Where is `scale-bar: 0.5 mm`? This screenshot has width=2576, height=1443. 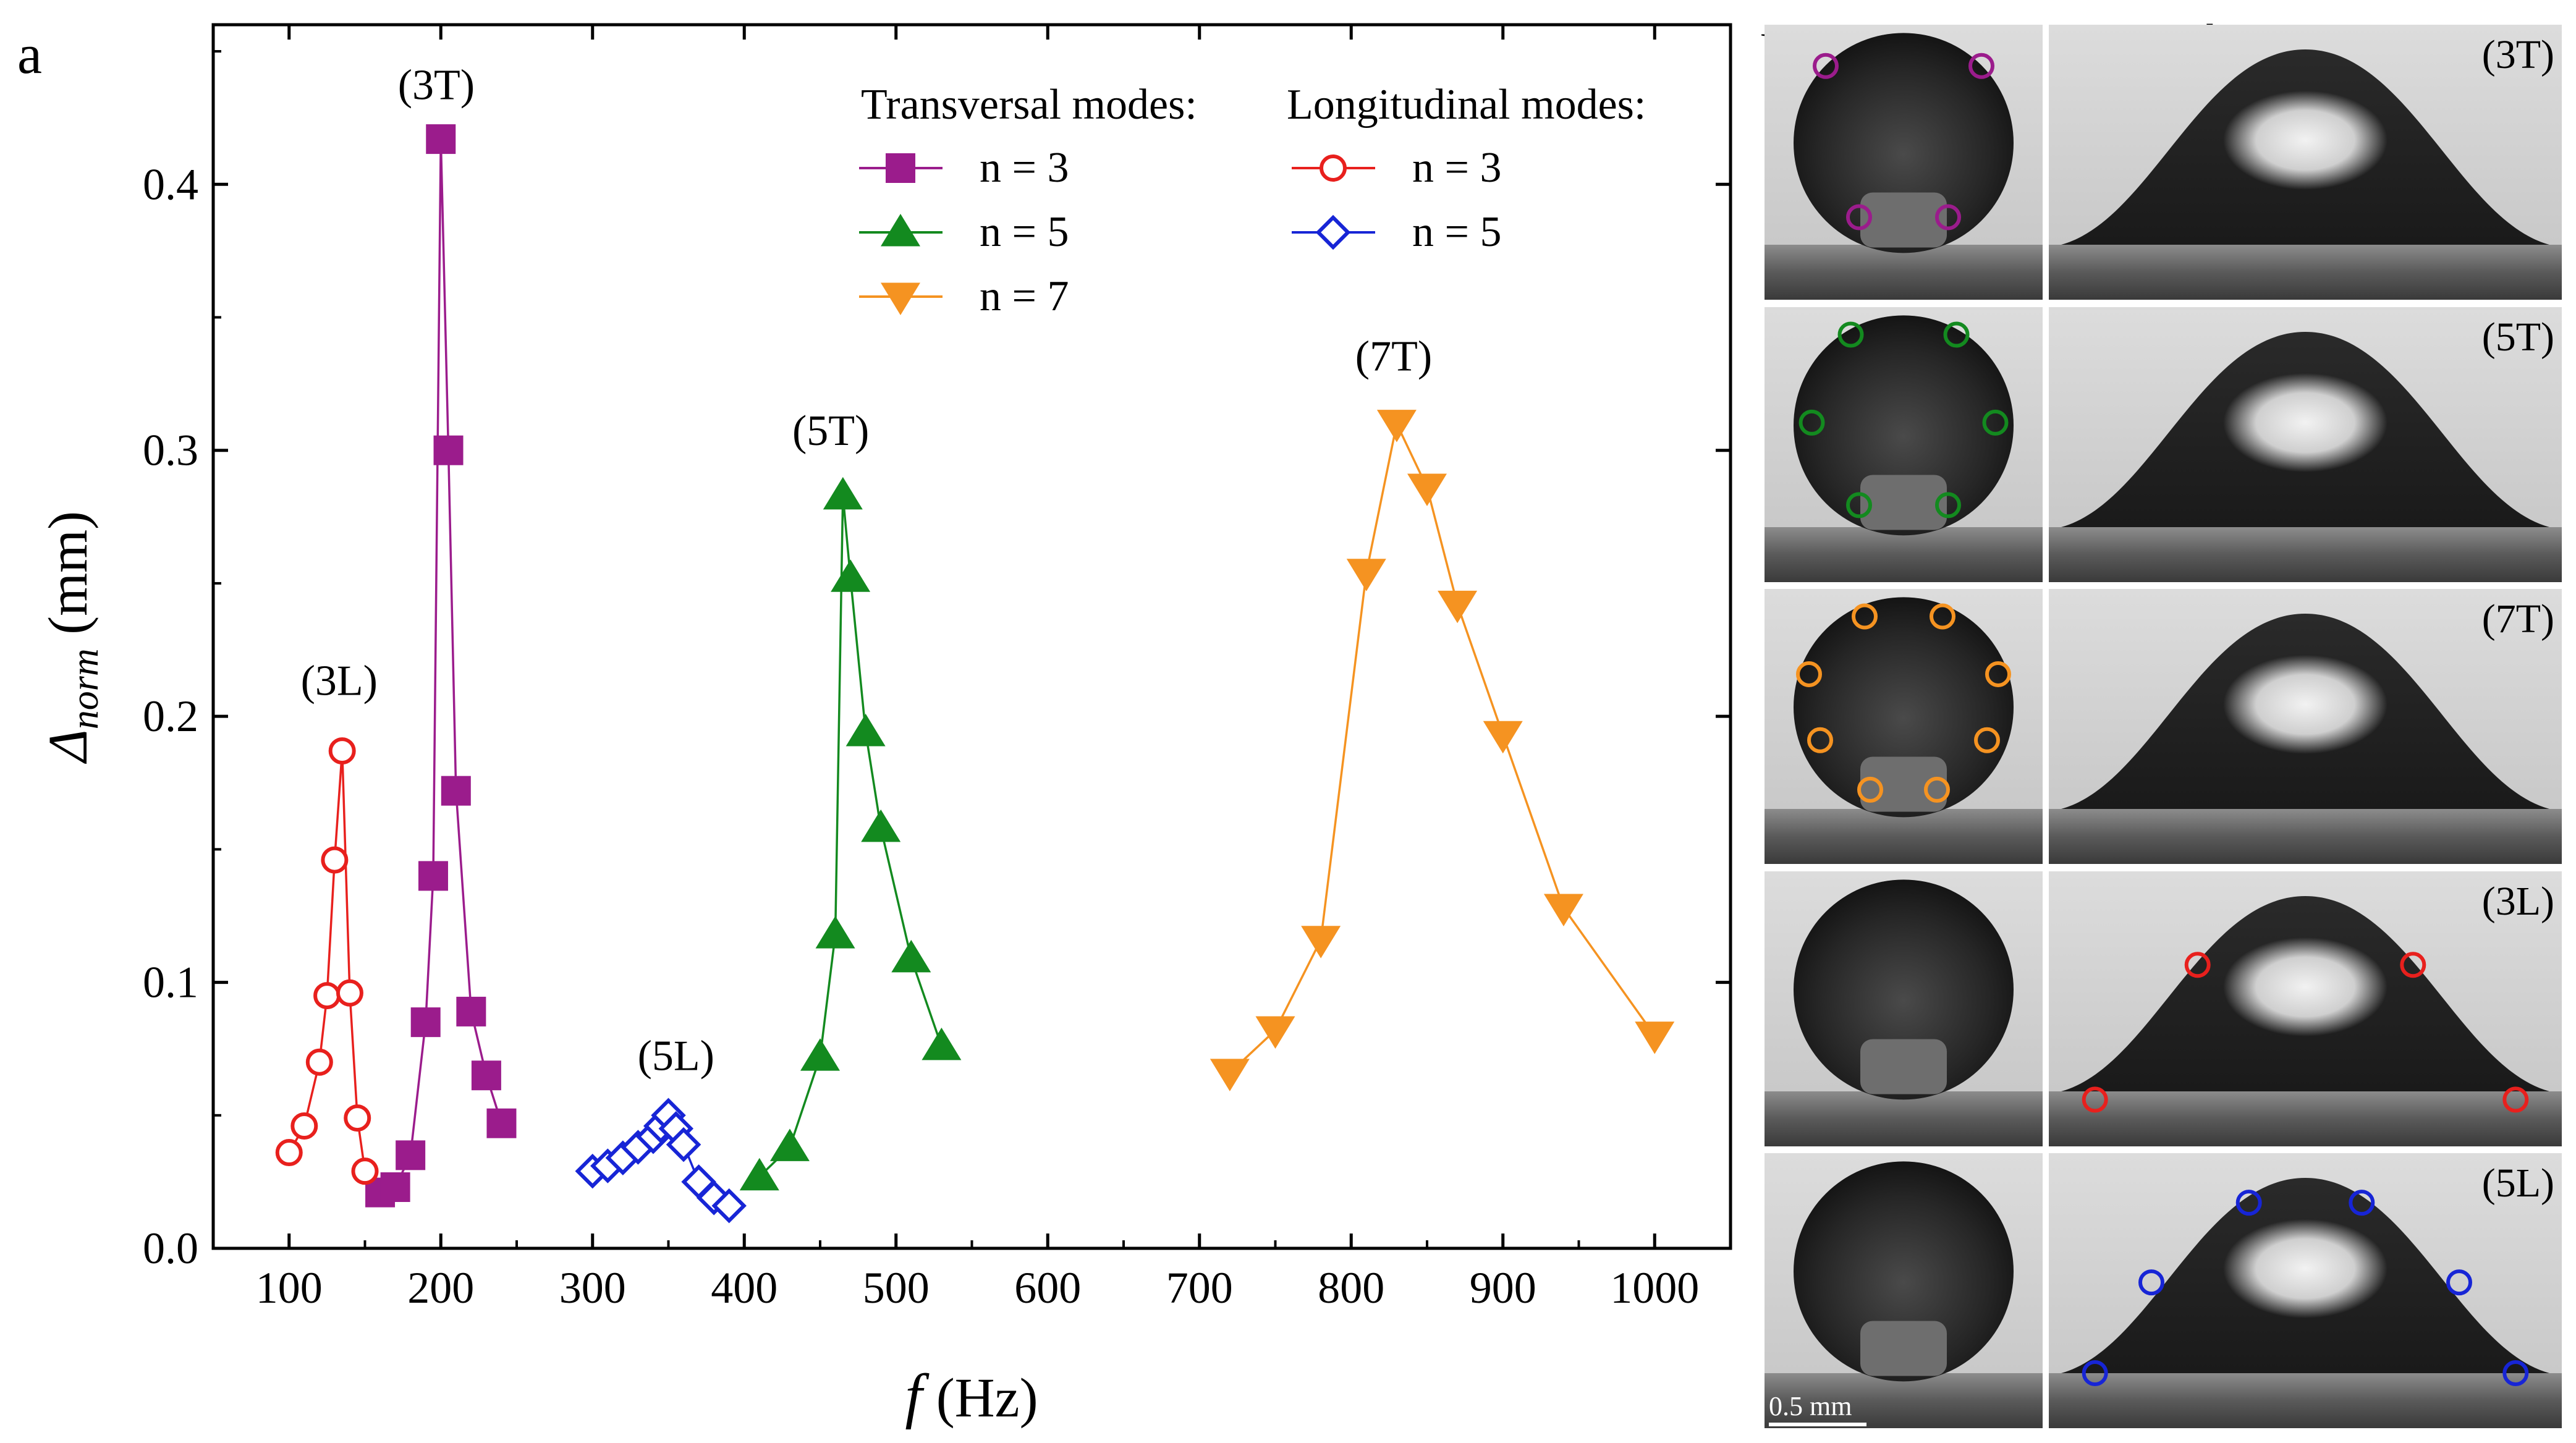 scale-bar: 0.5 mm is located at coordinates (1817, 1409).